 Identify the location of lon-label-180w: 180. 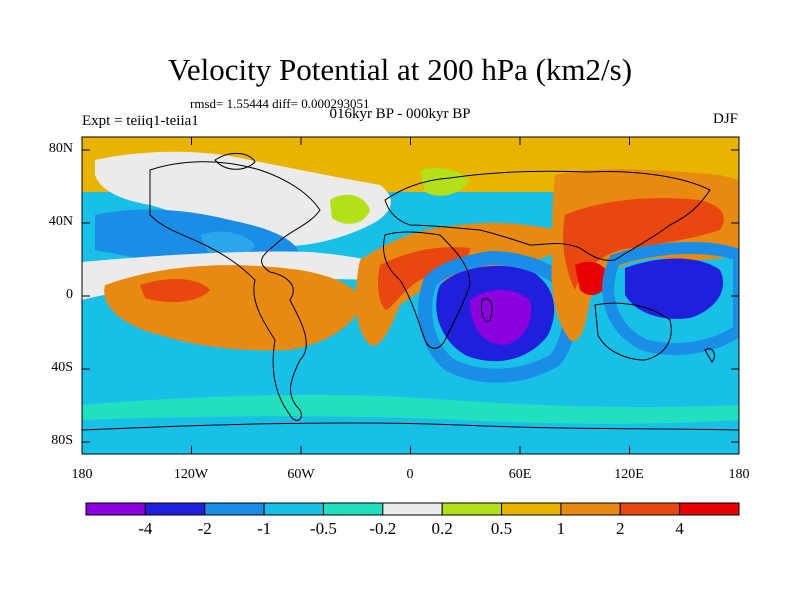
(82, 474).